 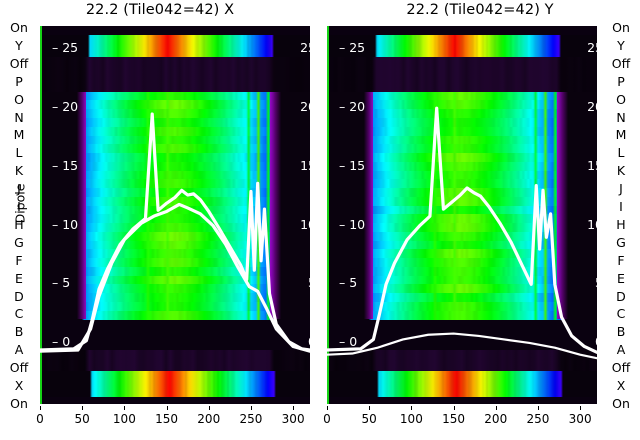 I want to click on dipole-label-right-3: P, so click(x=621, y=81).